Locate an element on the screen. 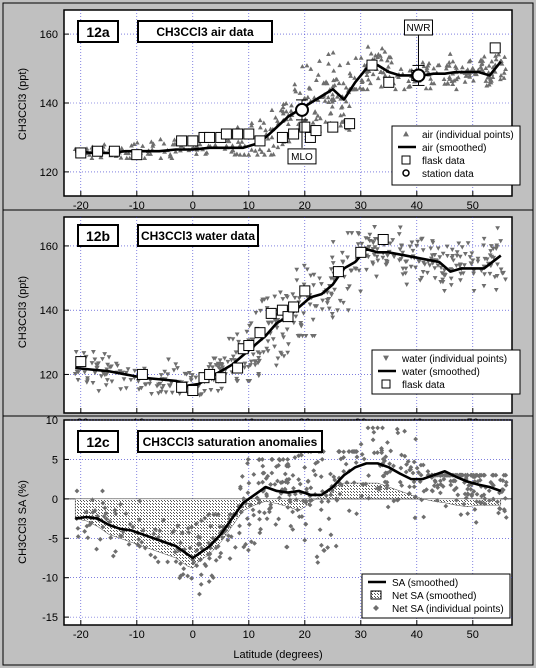 The height and width of the screenshot is (668, 536). panel-12a-xtick-label-6: 40 is located at coordinates (417, 206).